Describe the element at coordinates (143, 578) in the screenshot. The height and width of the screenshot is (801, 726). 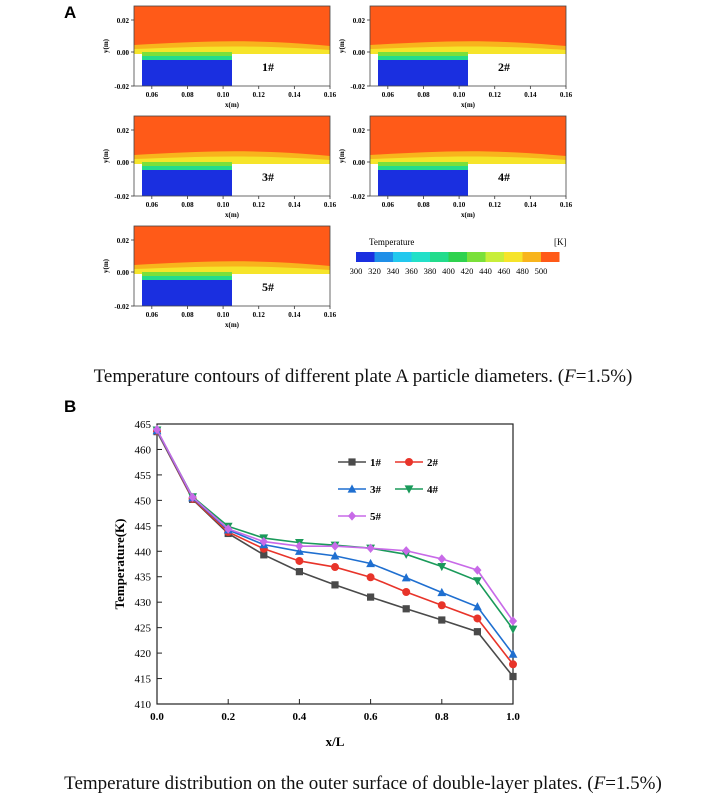
I see `y-tick-label: 435` at that location.